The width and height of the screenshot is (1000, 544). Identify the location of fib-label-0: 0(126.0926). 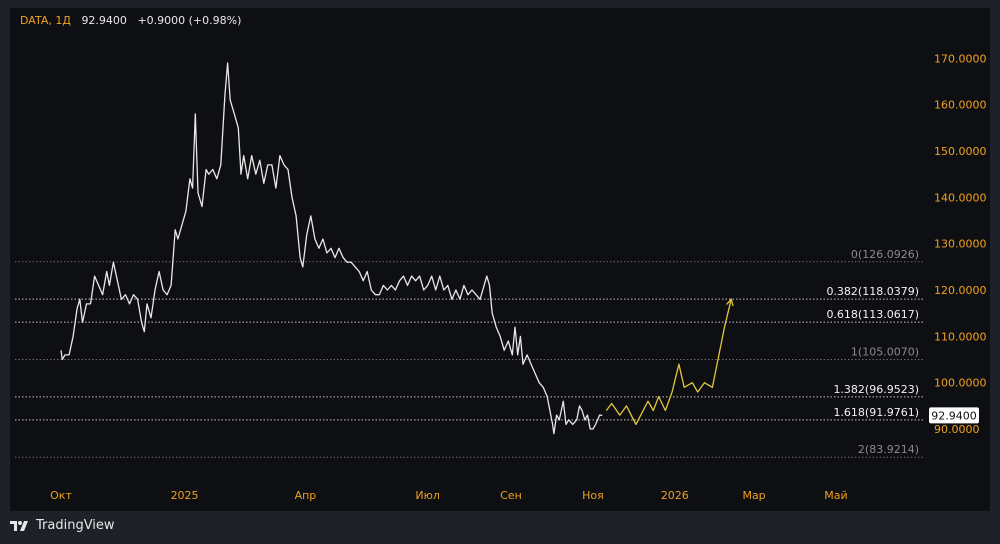
(885, 254).